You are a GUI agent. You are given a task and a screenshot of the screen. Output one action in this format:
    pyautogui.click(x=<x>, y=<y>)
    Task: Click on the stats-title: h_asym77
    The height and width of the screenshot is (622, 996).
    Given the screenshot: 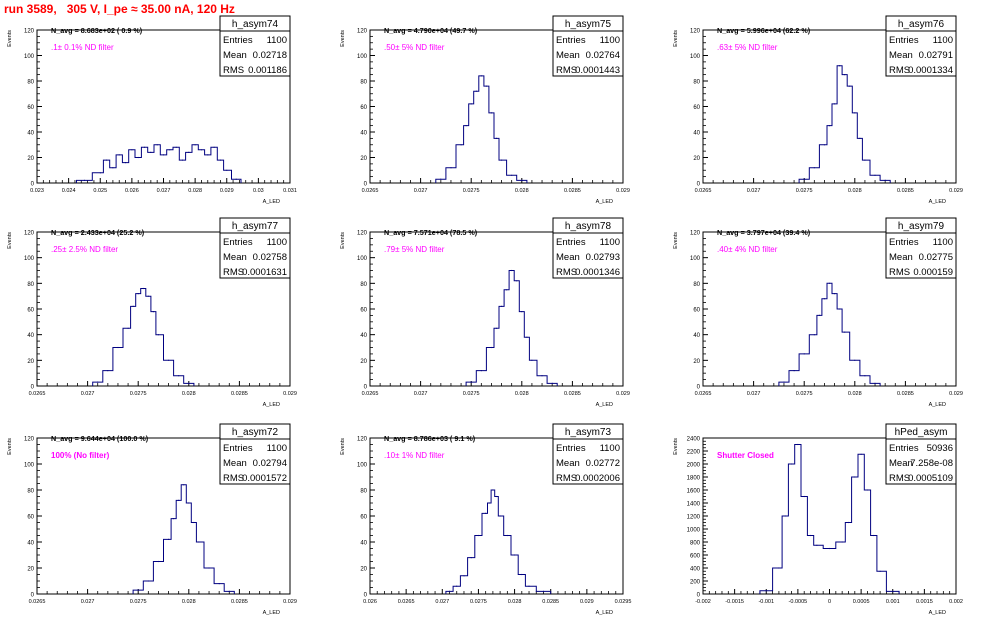 What is the action you would take?
    pyautogui.click(x=255, y=226)
    